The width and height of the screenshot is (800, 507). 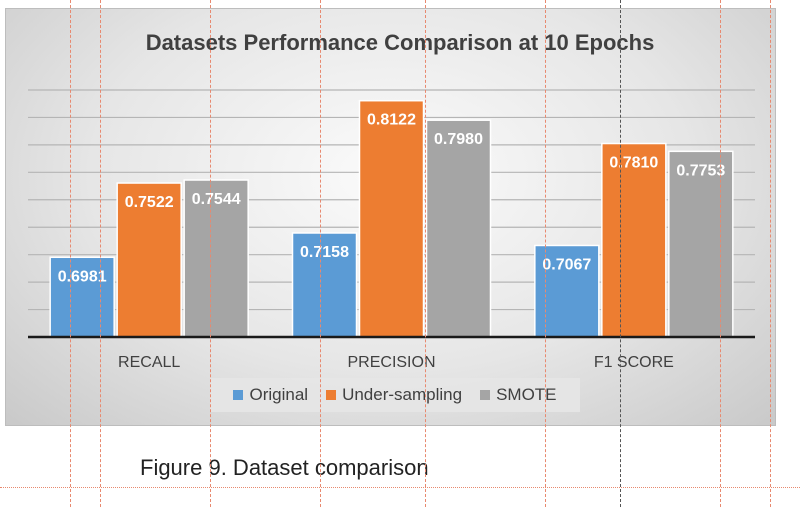 I want to click on legend-label-original: Original, so click(x=279, y=394).